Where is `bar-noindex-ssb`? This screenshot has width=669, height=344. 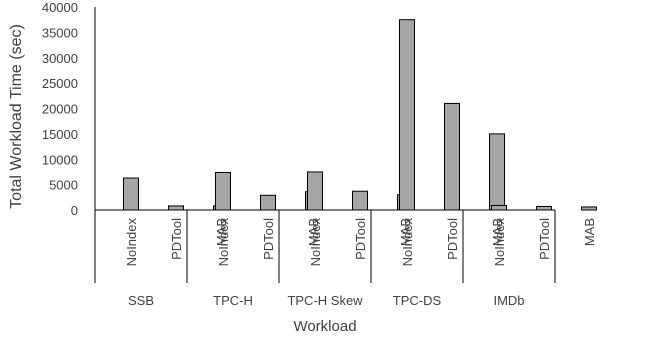
bar-noindex-ssb is located at coordinates (131, 194).